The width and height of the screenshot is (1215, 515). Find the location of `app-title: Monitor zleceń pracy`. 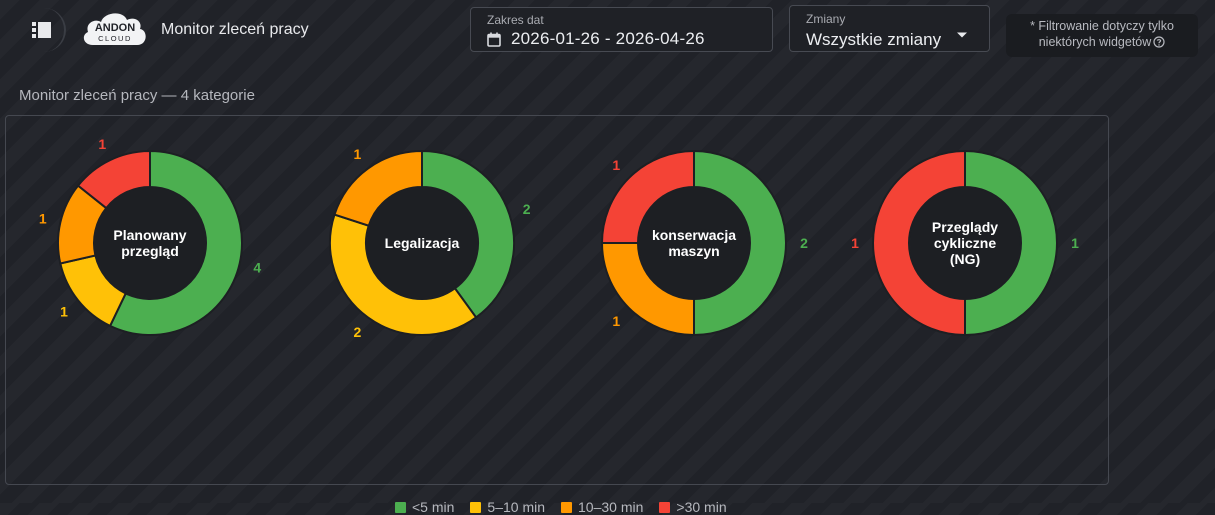

app-title: Monitor zleceń pracy is located at coordinates (235, 29).